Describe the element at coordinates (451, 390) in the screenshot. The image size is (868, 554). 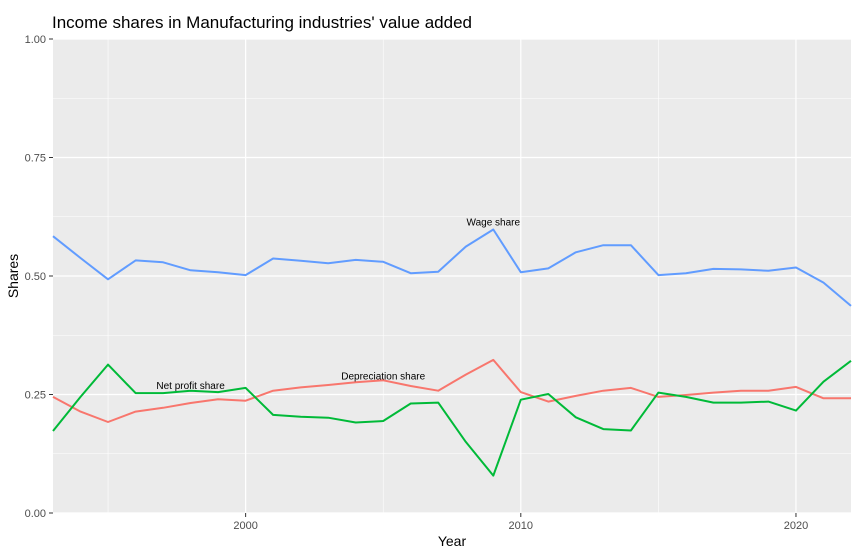
I see `depreciation-share-line` at that location.